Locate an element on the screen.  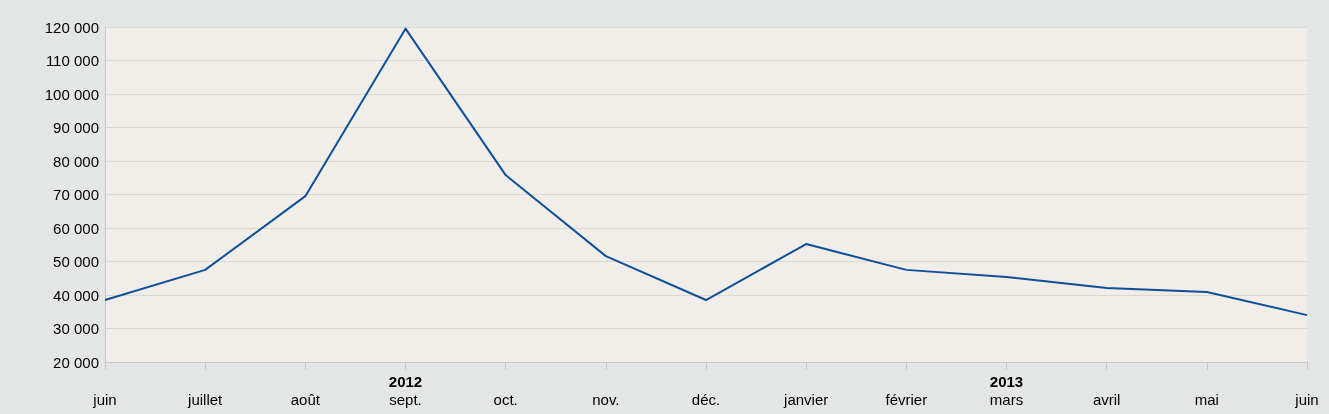
y-tick-label: 100 000 is located at coordinates (71, 94).